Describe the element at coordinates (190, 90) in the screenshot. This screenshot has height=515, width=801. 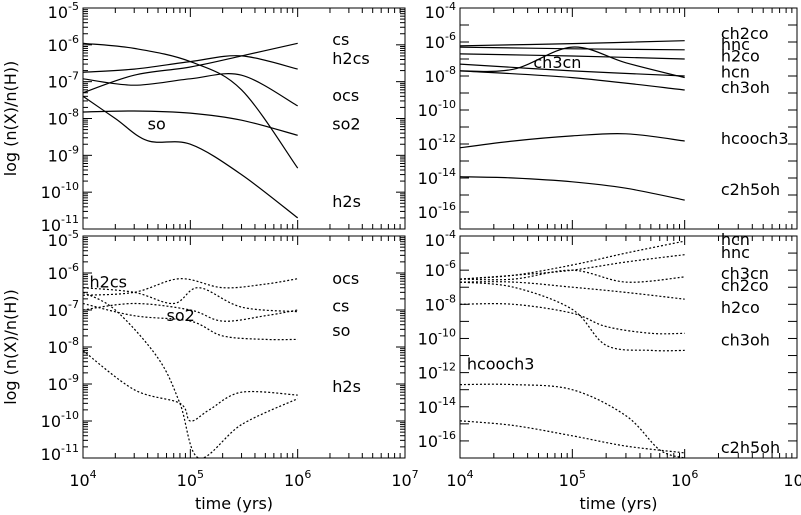
I see `series-line-extra` at that location.